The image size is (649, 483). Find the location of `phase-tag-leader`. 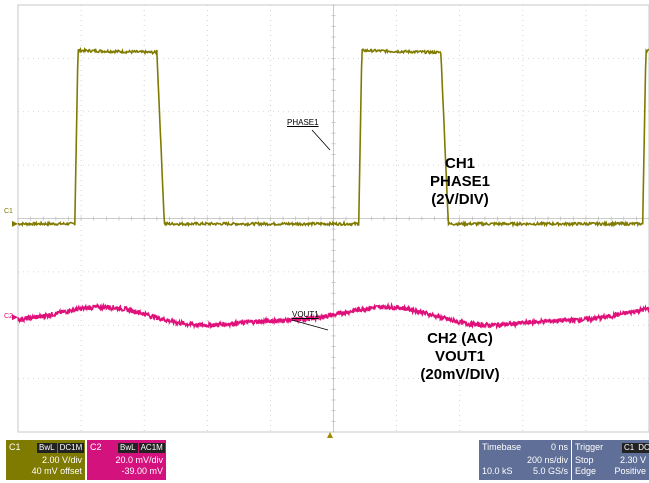

phase-tag-leader is located at coordinates (321, 140).